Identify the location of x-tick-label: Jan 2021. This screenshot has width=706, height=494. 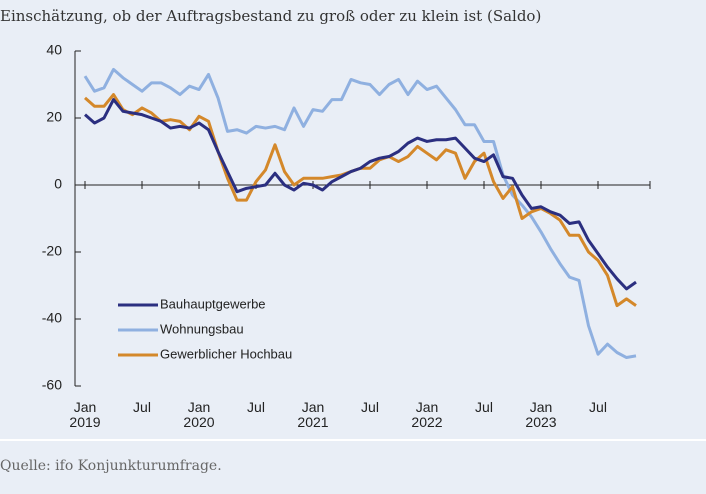
(313, 414).